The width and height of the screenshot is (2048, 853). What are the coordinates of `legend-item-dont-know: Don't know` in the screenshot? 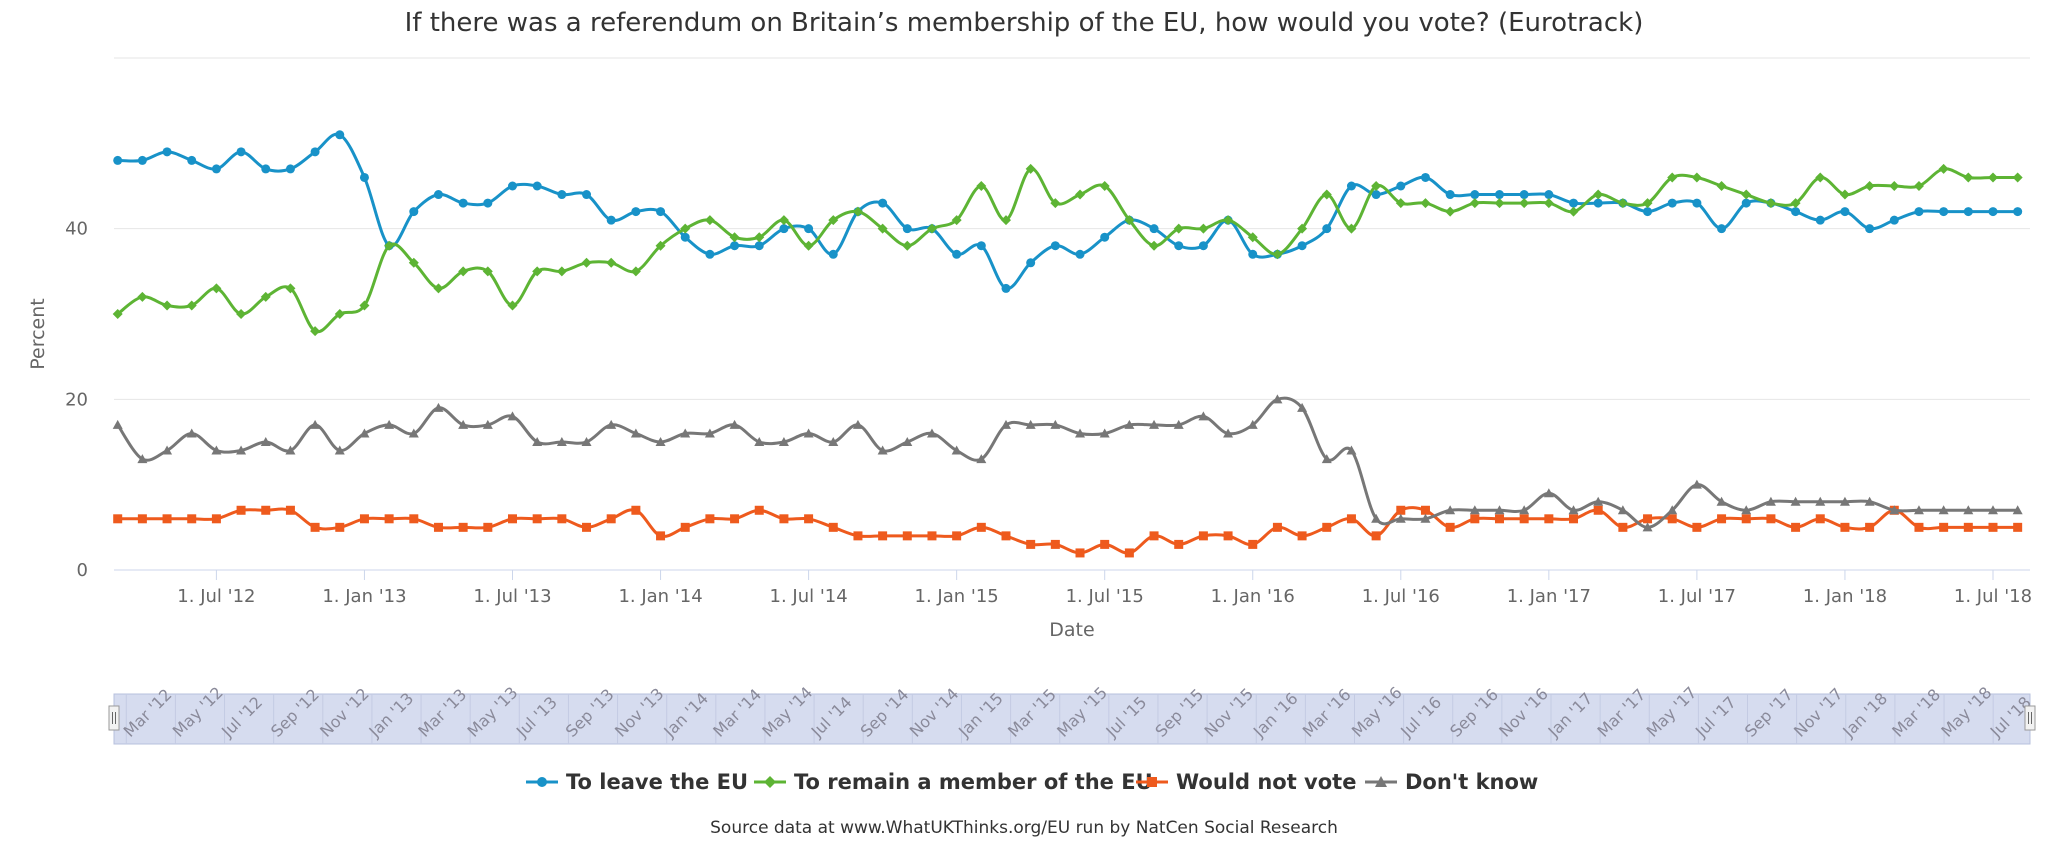 It's located at (1451, 782).